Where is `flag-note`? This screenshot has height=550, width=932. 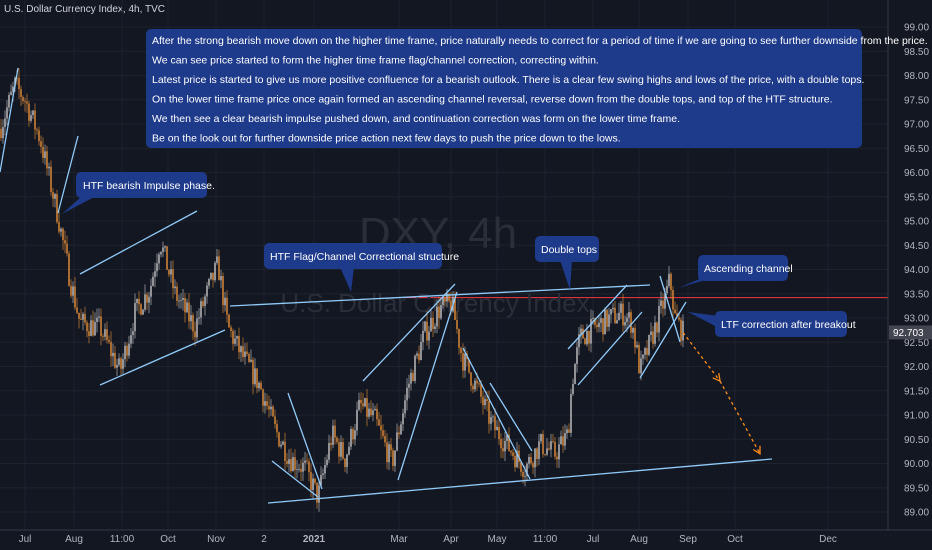
flag-note is located at coordinates (353, 256).